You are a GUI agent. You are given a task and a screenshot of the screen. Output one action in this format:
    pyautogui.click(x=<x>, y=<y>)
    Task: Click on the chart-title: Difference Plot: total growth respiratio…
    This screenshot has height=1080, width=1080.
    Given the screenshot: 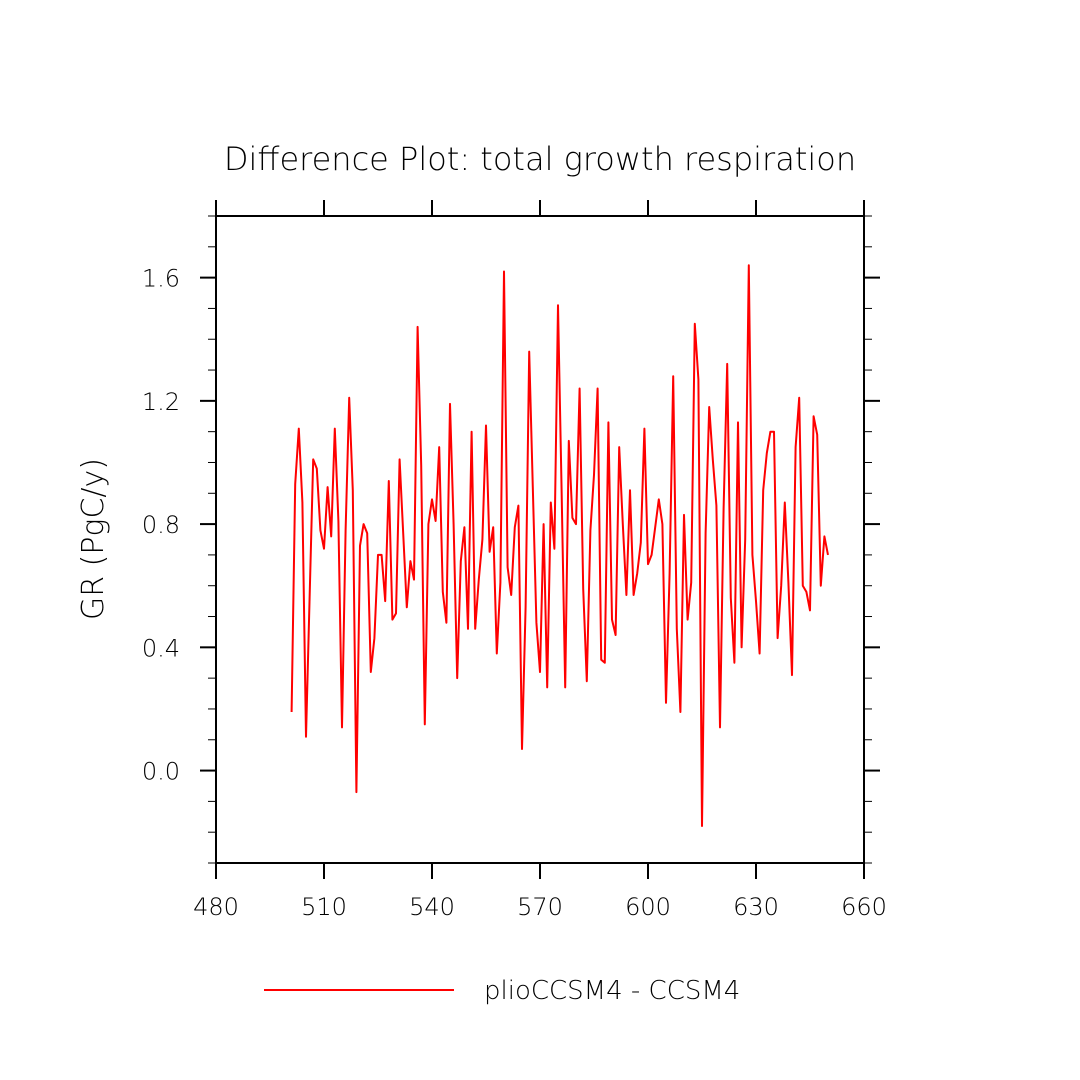 What is the action you would take?
    pyautogui.click(x=540, y=159)
    